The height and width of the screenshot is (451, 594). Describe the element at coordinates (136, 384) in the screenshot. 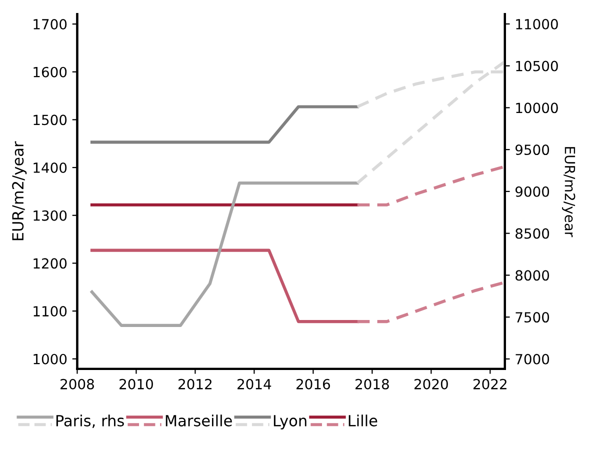

I see `x-tick-label: 2010` at that location.